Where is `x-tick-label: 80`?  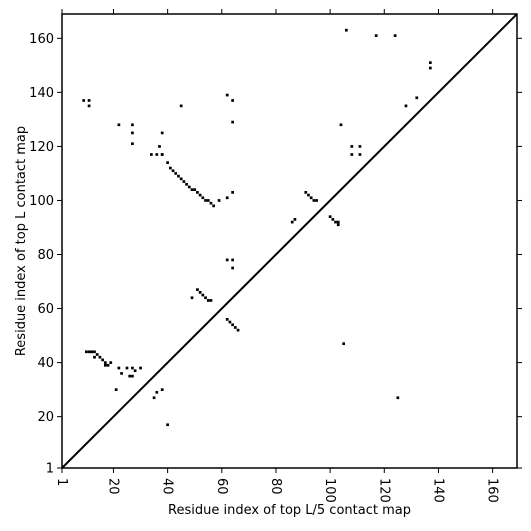
x-tick-label: 80 is located at coordinates (275, 486).